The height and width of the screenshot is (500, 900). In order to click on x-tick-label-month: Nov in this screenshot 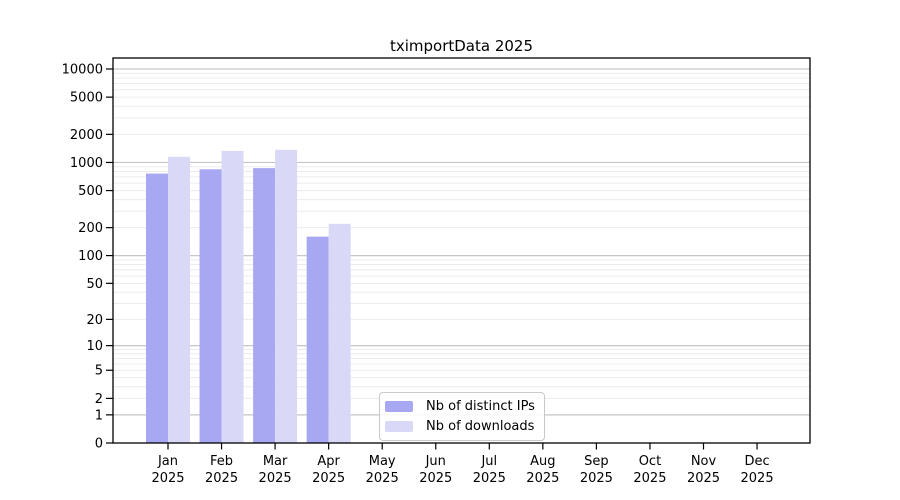, I will do `click(704, 461)`.